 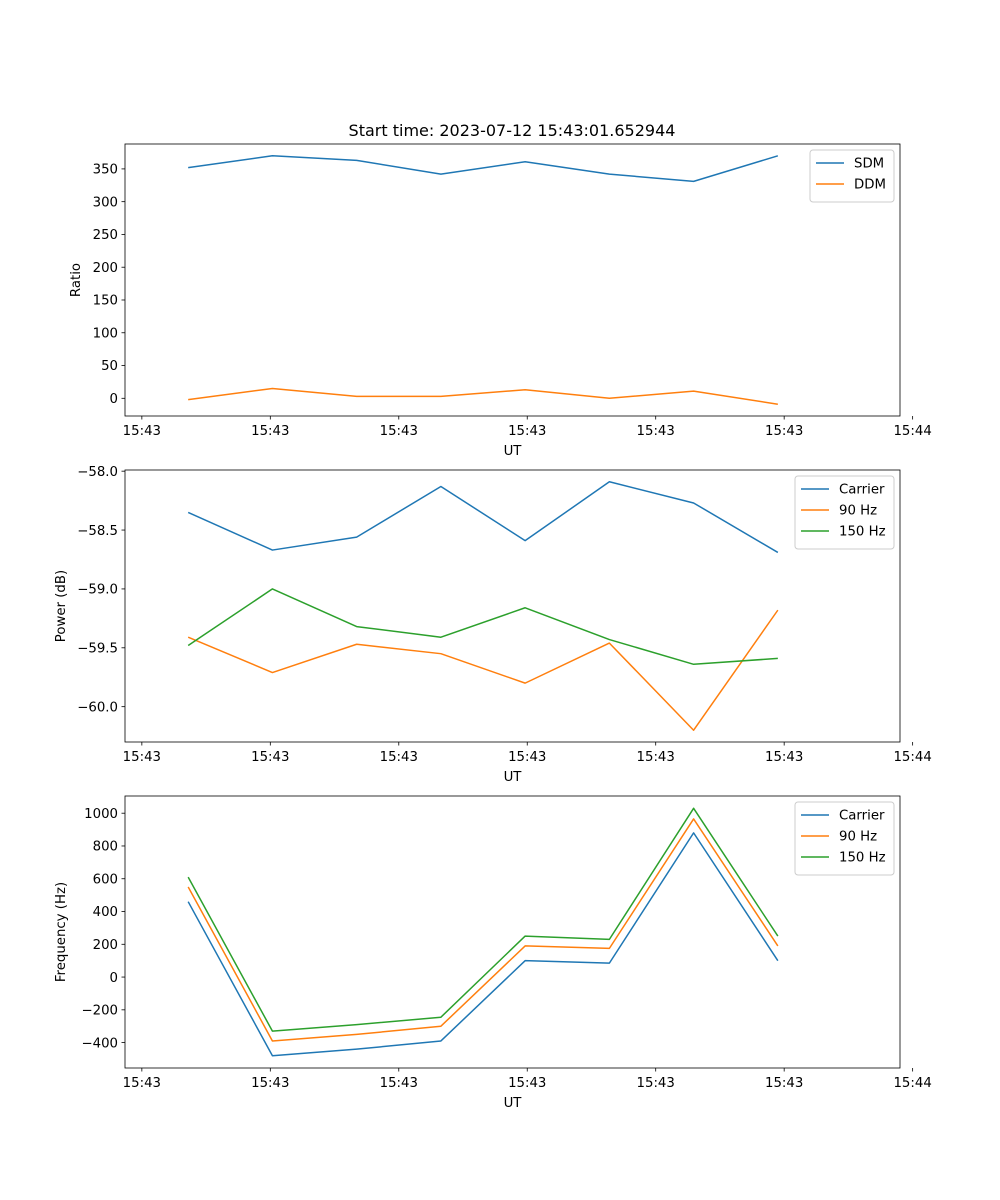 What do you see at coordinates (483, 396) in the screenshot?
I see `series-line-ddm` at bounding box center [483, 396].